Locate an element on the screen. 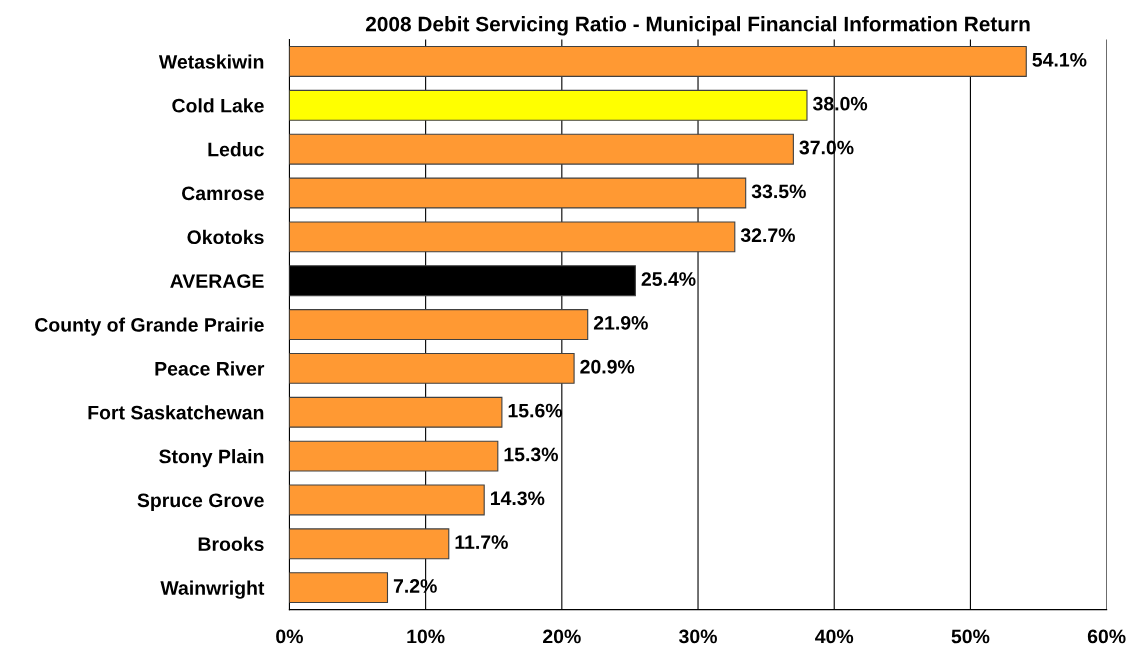 This screenshot has width=1135, height=659. x-tick-label: 0% is located at coordinates (289, 636).